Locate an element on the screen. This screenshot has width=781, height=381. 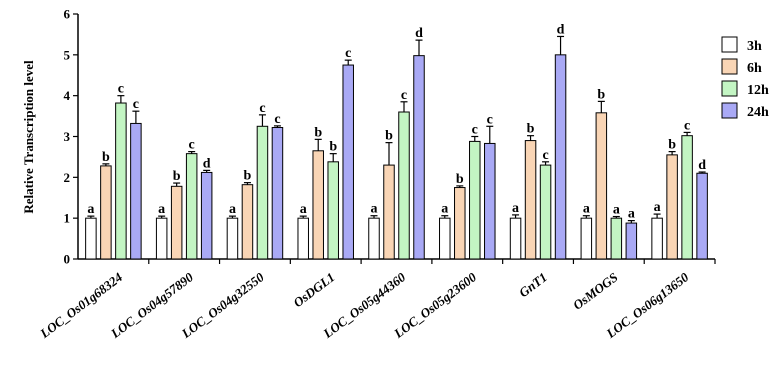
y-tick-label: 4 is located at coordinates (67, 95).